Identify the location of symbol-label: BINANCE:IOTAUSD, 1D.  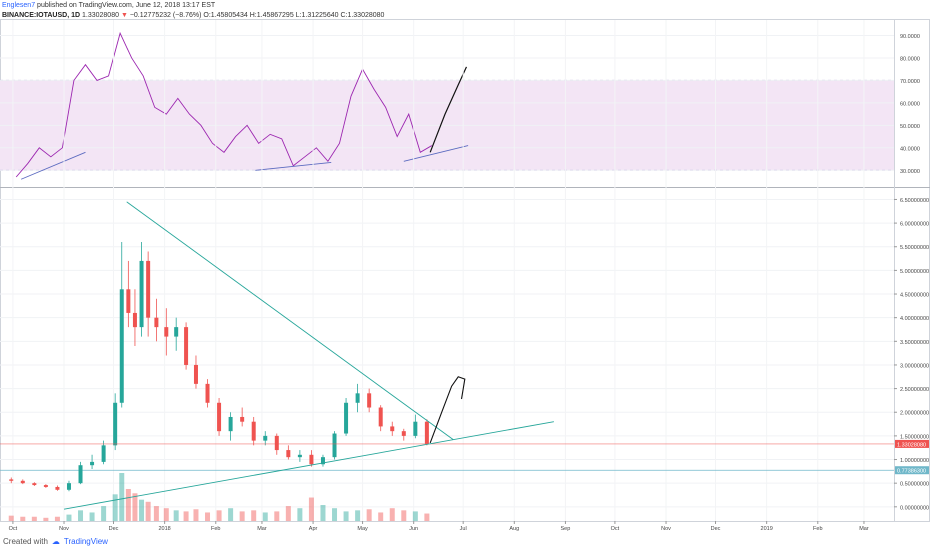
(41, 15).